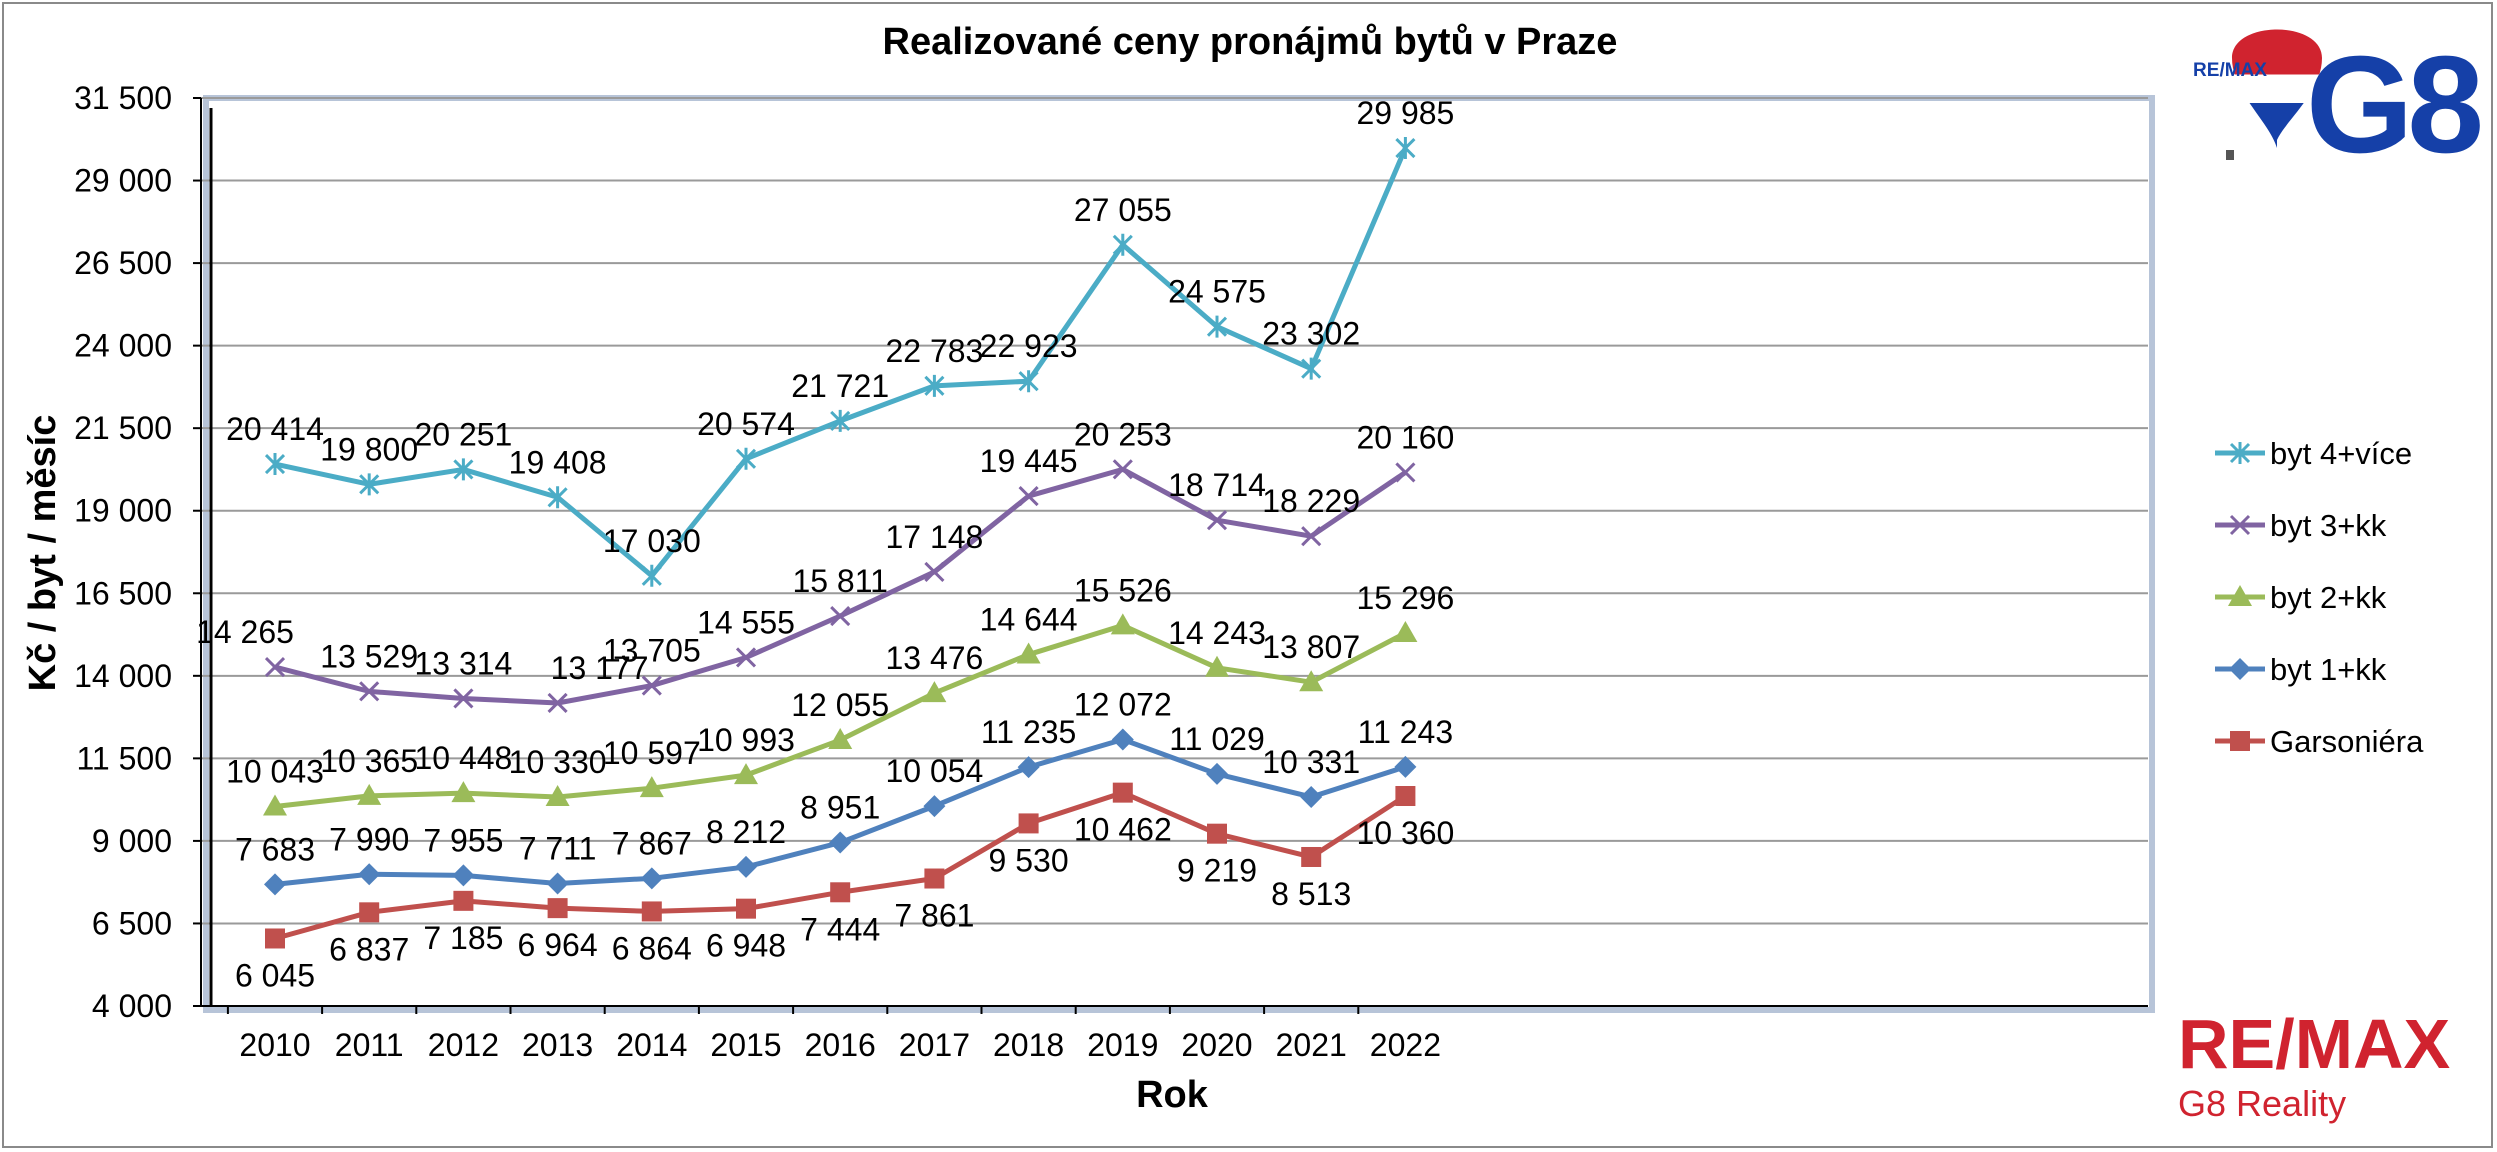 The image size is (2497, 1152). What do you see at coordinates (2314, 1044) in the screenshot?
I see `remax-logo-text: RE/MAX` at bounding box center [2314, 1044].